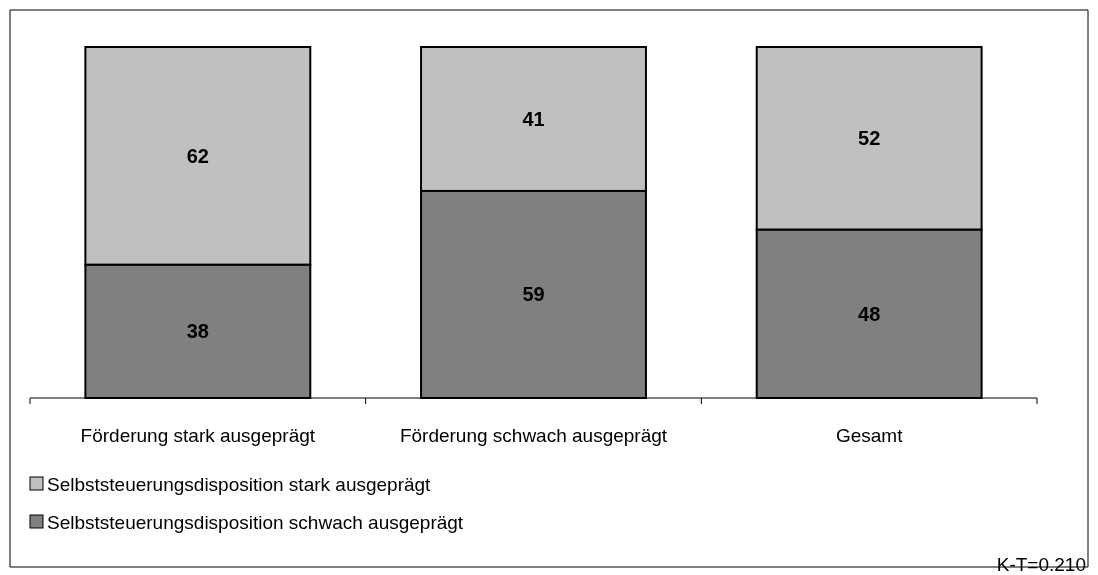 The height and width of the screenshot is (575, 1098). What do you see at coordinates (239, 484) in the screenshot?
I see `legend-label: Selbststeuerungsdisposition stark ausgeprägt` at bounding box center [239, 484].